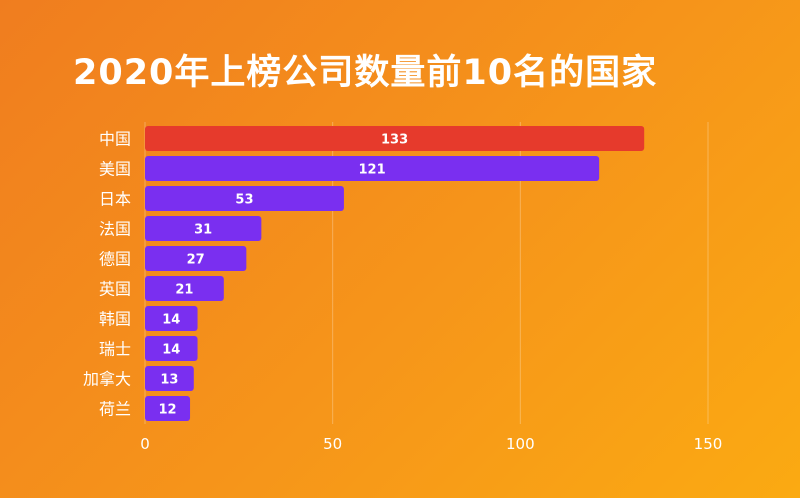 This screenshot has height=498, width=800. Describe the element at coordinates (115, 409) in the screenshot. I see `category-label: 荷兰` at that location.